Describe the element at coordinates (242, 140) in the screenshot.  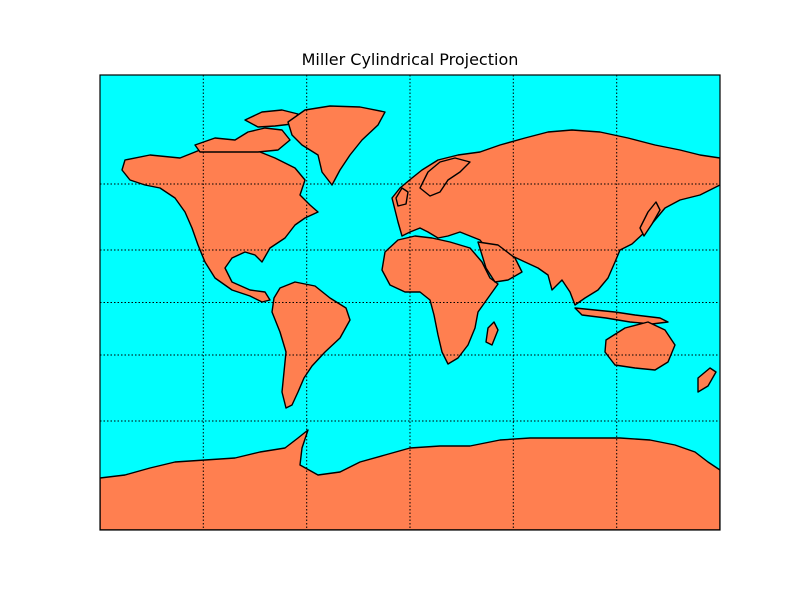
I see `arctic-islands` at that location.